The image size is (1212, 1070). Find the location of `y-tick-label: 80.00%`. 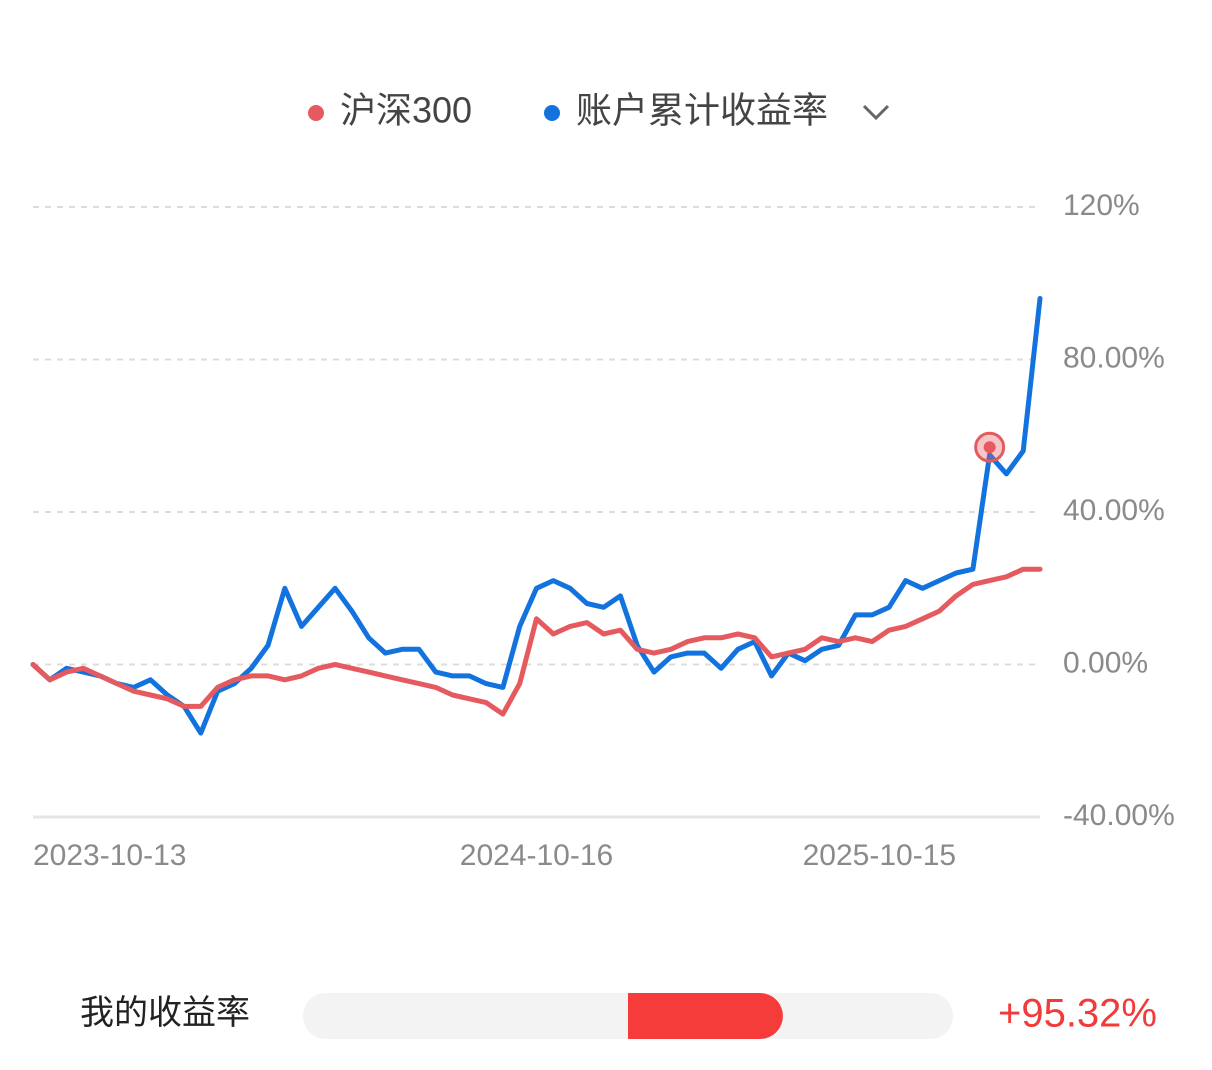

y-tick-label: 80.00% is located at coordinates (1114, 357).